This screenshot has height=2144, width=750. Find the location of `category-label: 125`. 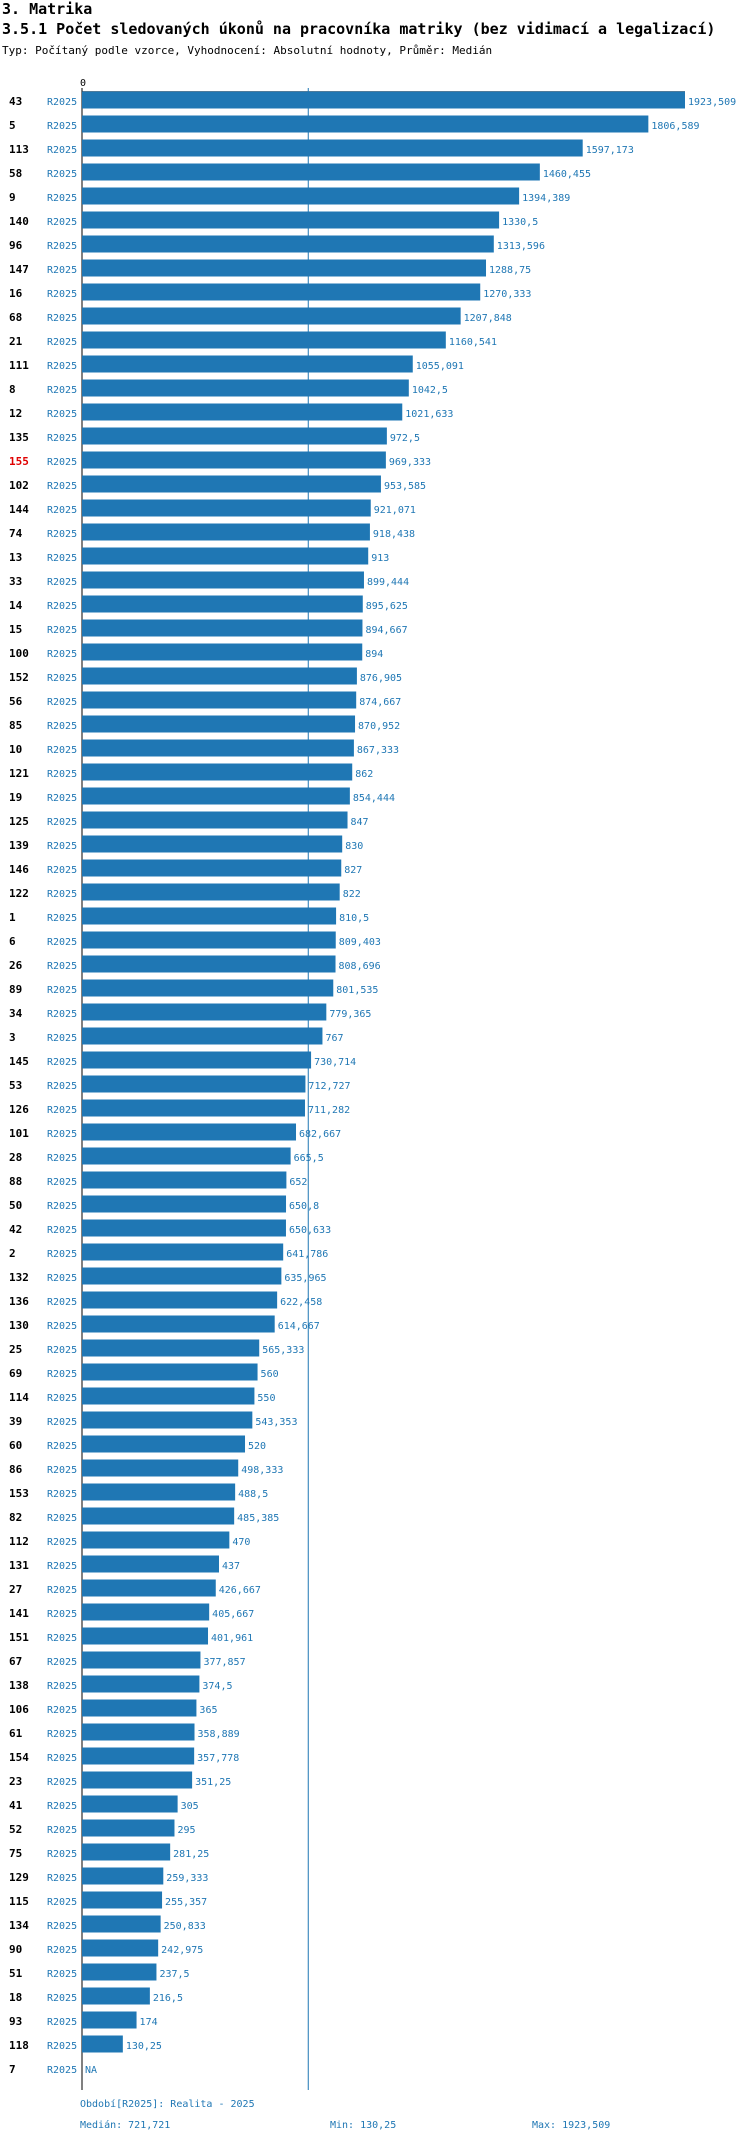

category-label: 125 is located at coordinates (19, 821).